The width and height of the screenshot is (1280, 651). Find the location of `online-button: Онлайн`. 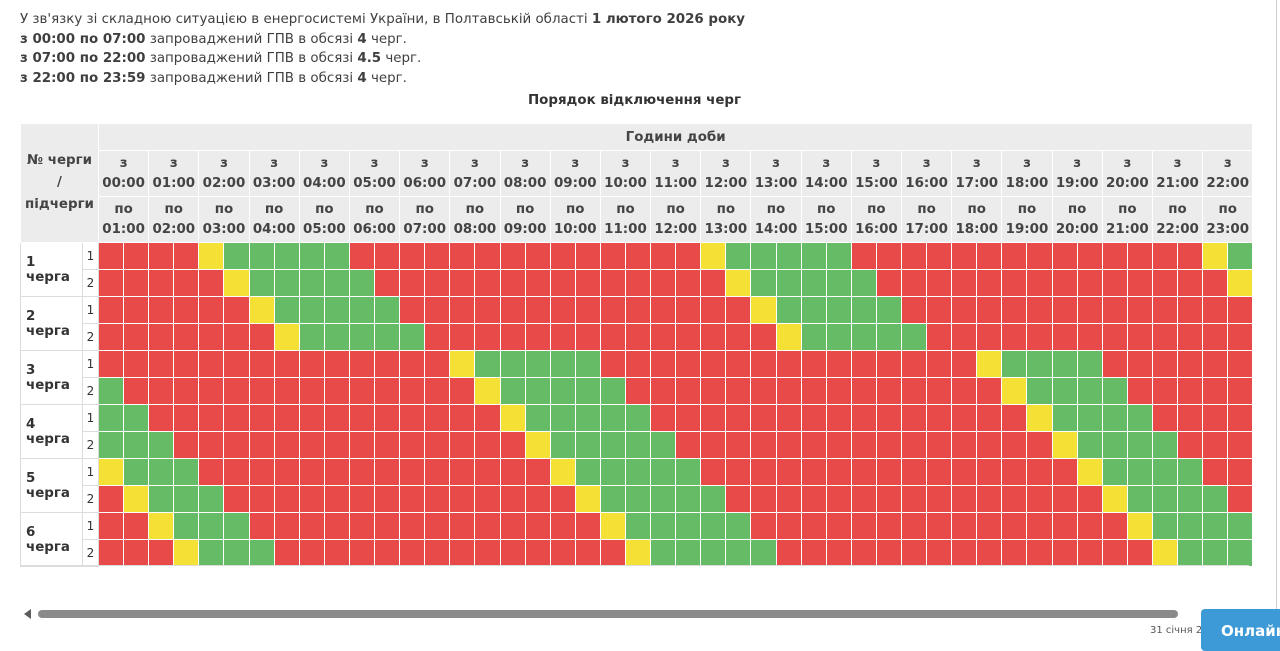

online-button: Онлайн is located at coordinates (1240, 630).